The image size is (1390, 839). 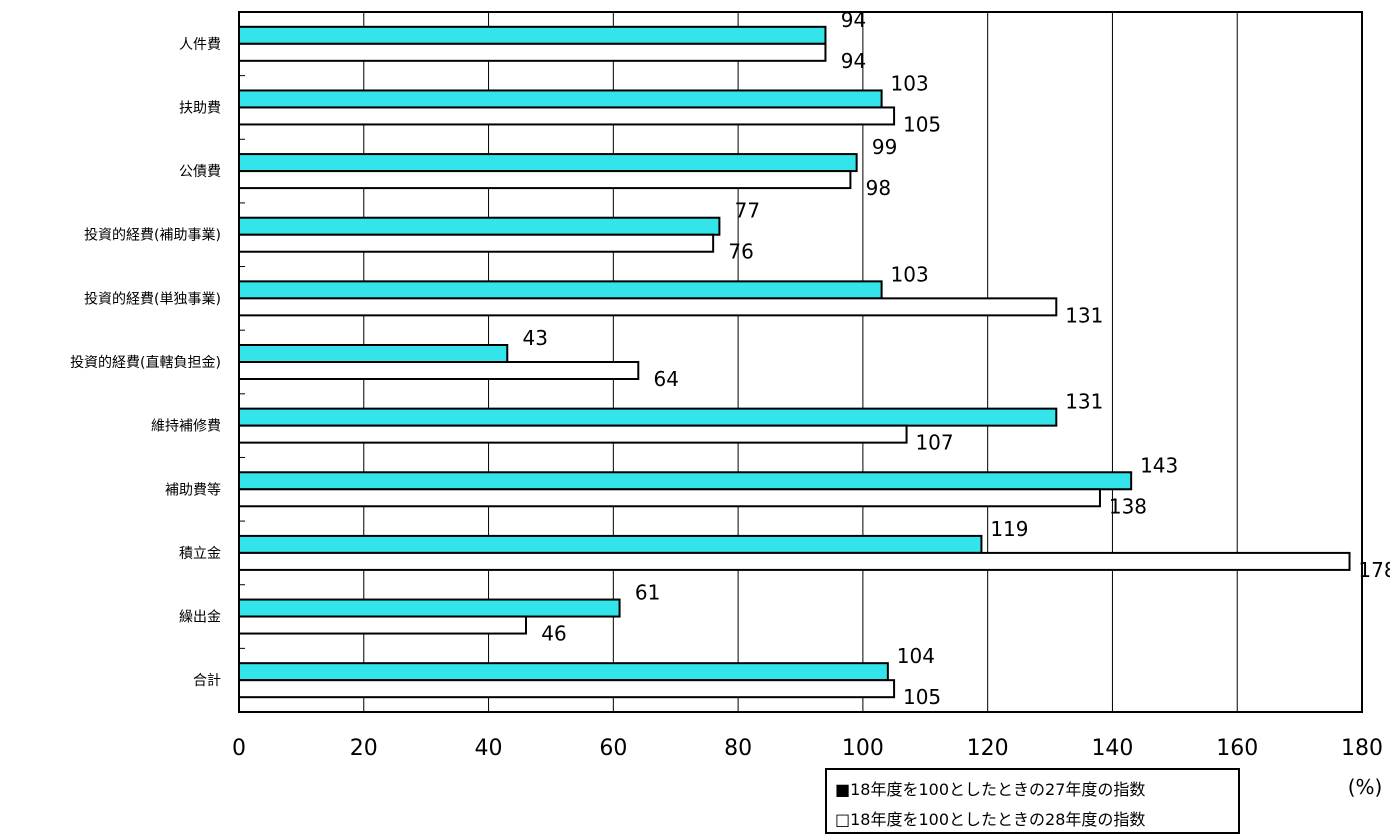 What do you see at coordinates (740, 252) in the screenshot?
I see `value-label-28: 76` at bounding box center [740, 252].